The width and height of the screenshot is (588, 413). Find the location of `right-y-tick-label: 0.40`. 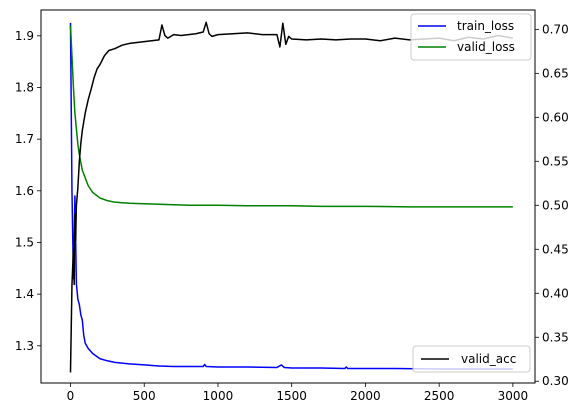

right-y-tick-label: 0.40 is located at coordinates (555, 293).